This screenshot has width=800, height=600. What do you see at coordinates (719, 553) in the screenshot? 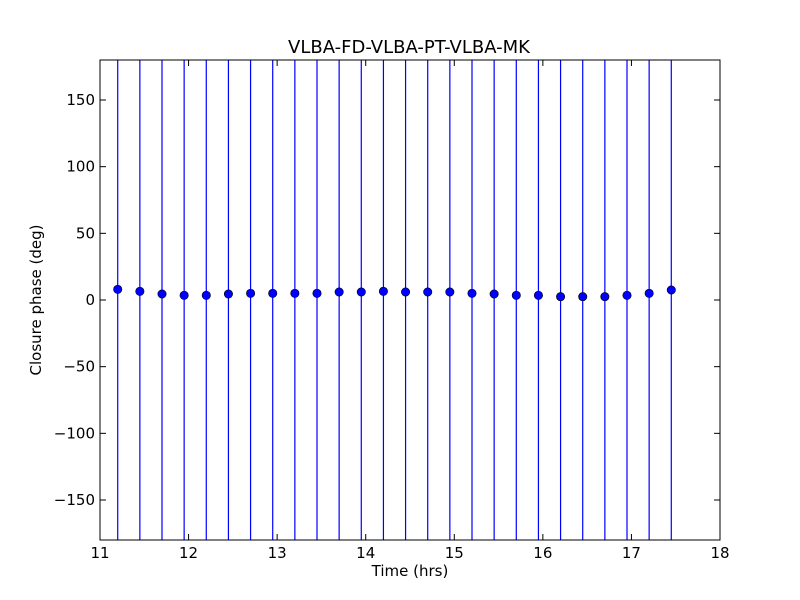
I see `x-tick-label: 18` at bounding box center [719, 553].